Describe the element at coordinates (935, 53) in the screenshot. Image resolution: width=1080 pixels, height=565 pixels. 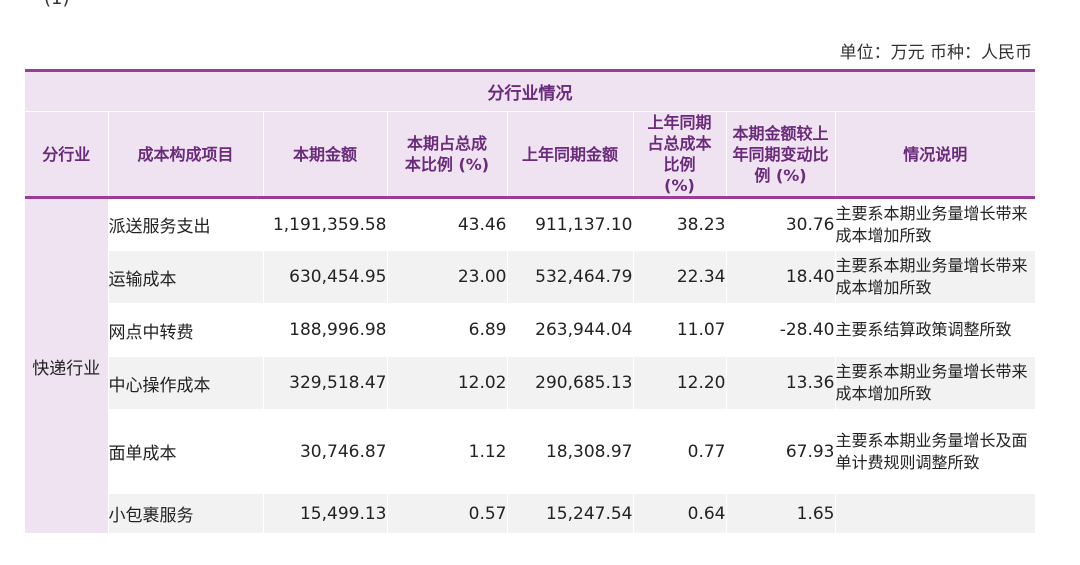
I see `unit-currency-note: 单位：万元 币种：人民币` at that location.